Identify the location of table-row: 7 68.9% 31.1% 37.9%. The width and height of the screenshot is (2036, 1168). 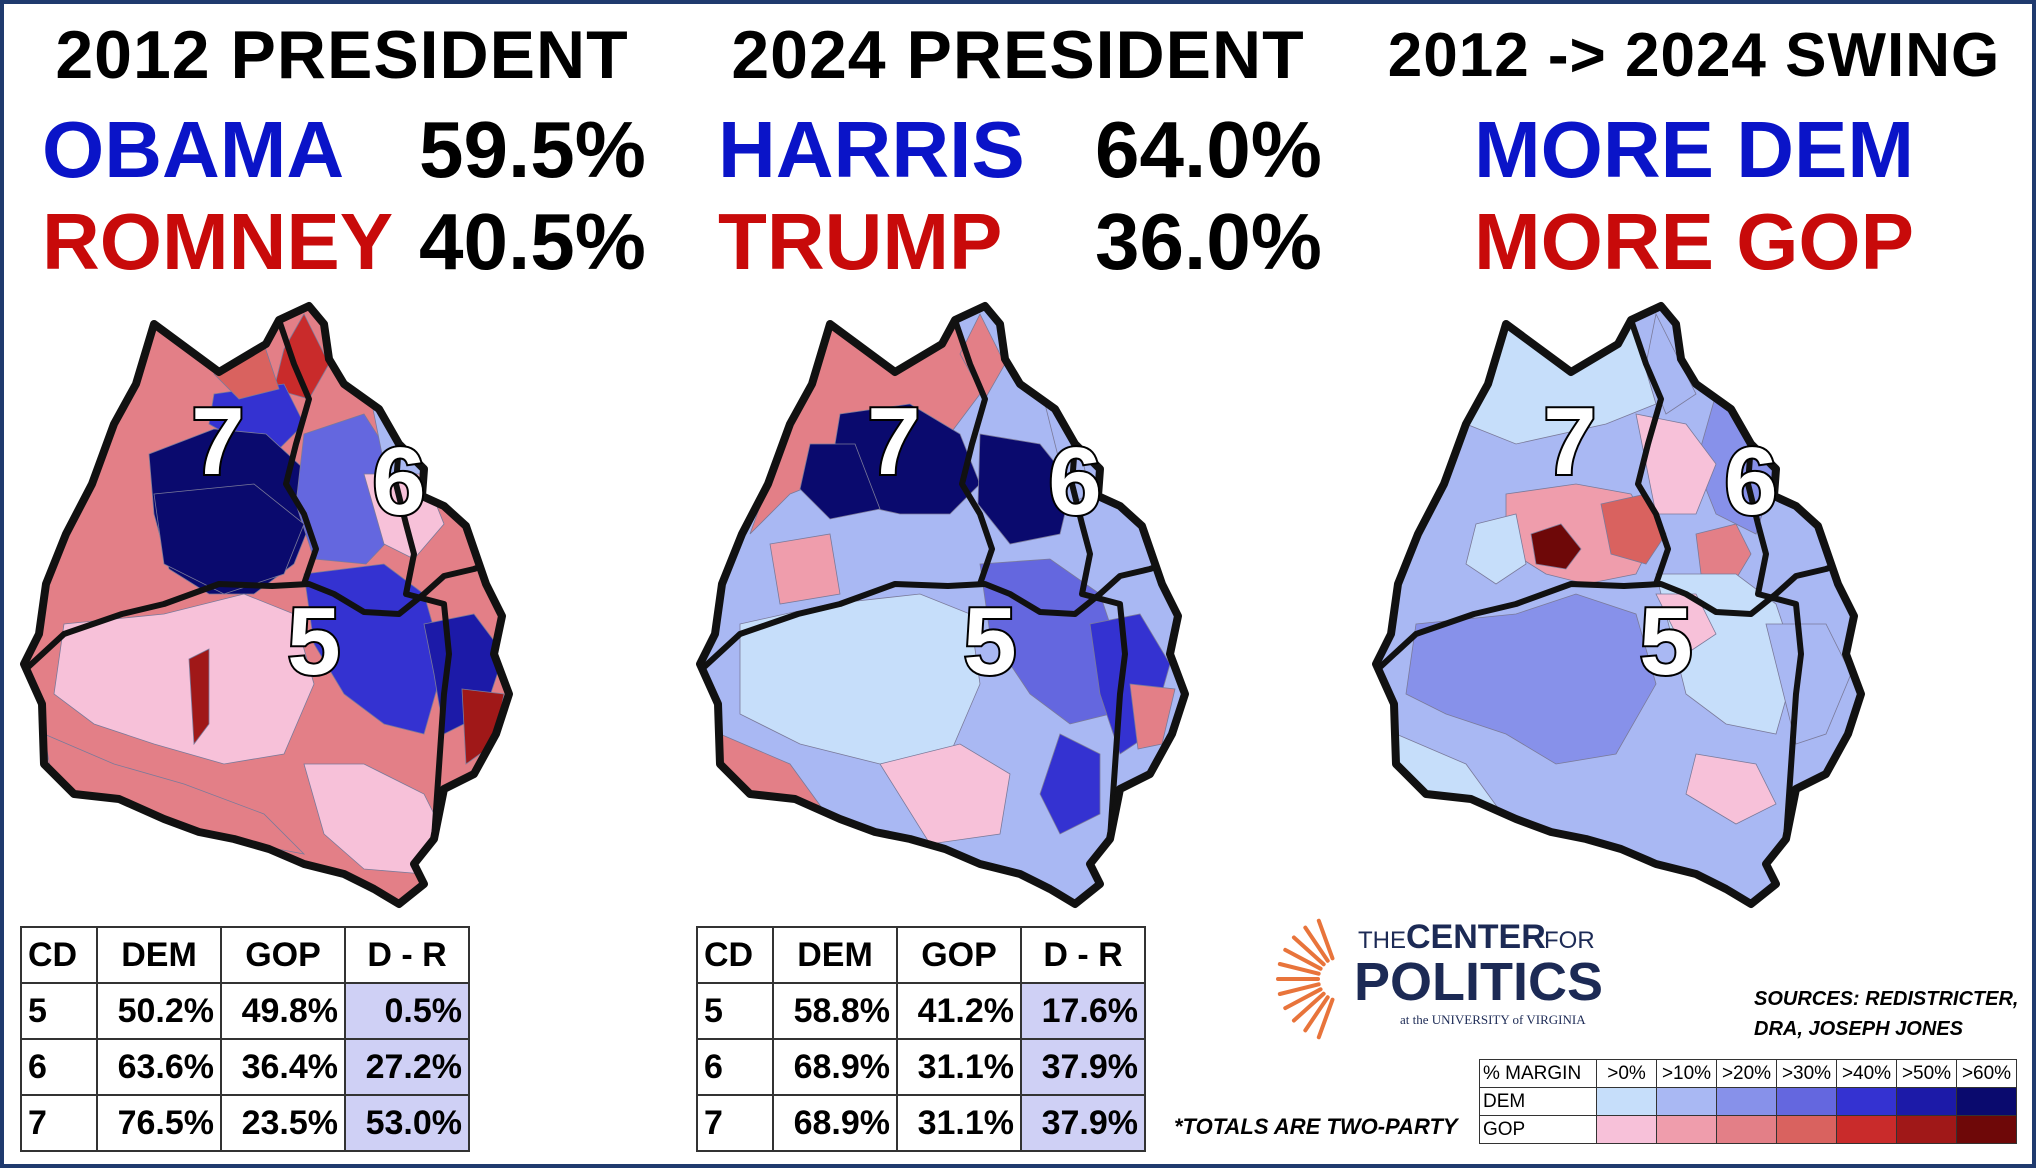
(921, 1123).